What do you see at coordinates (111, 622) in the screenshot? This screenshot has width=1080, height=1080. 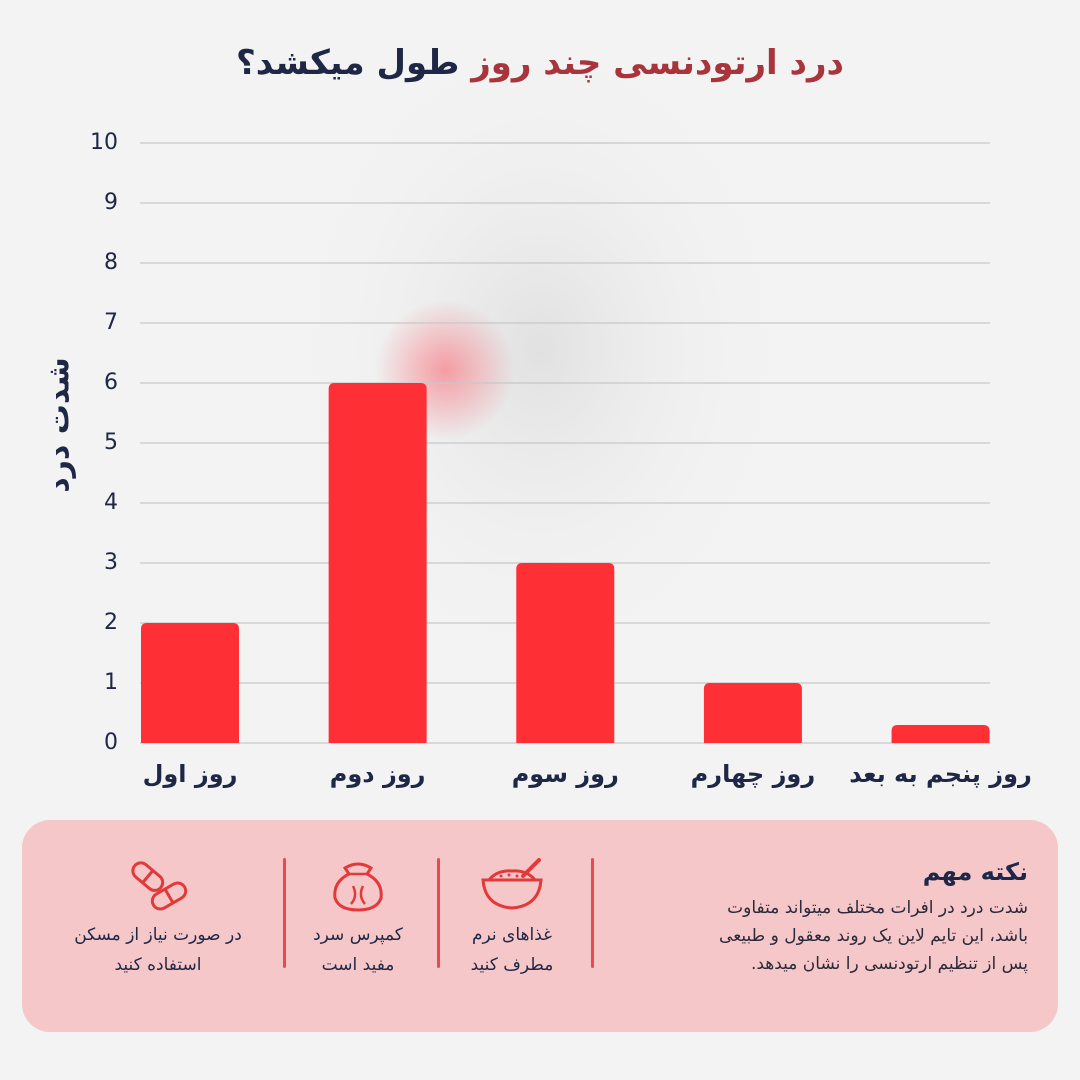 I see `y-tick-label: 2` at bounding box center [111, 622].